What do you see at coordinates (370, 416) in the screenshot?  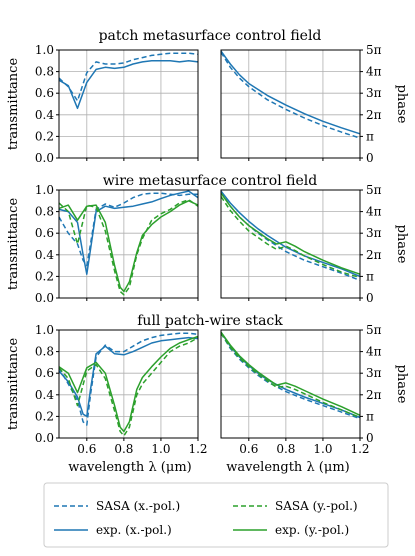 I see `panel-3-phase-ytick-label-1: π` at bounding box center [370, 416].